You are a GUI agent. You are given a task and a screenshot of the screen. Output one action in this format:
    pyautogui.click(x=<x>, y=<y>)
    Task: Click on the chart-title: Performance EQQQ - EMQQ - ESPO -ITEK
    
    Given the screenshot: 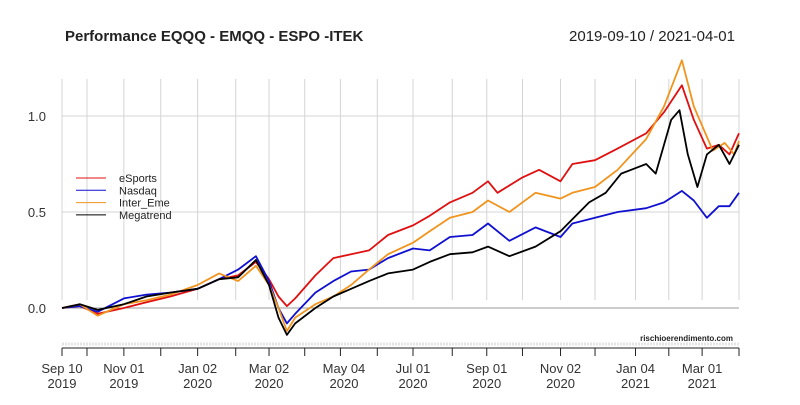 What is the action you would take?
    pyautogui.click(x=214, y=36)
    